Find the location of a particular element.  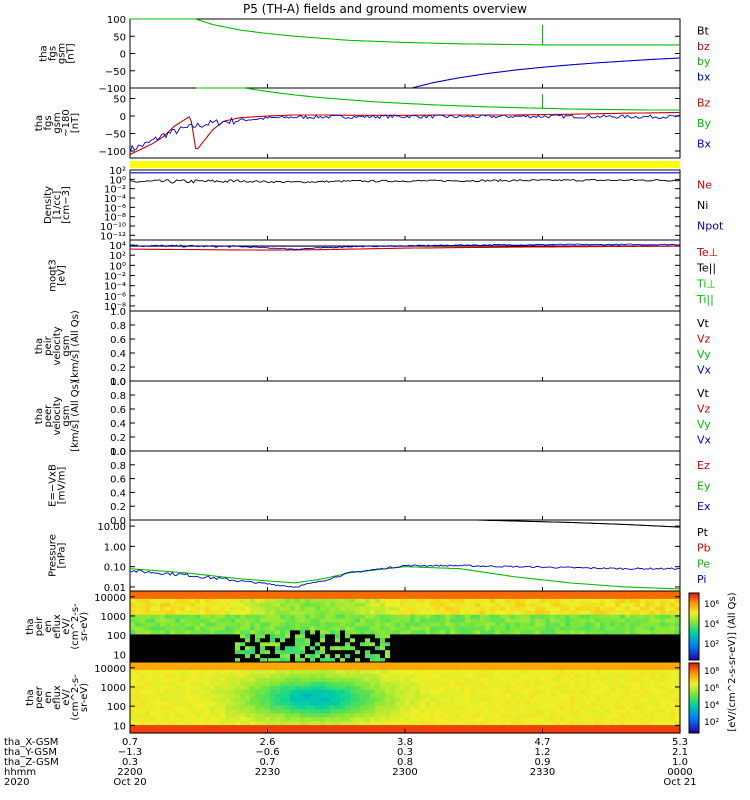

x-tick-label: −1.3 is located at coordinates (130, 752).